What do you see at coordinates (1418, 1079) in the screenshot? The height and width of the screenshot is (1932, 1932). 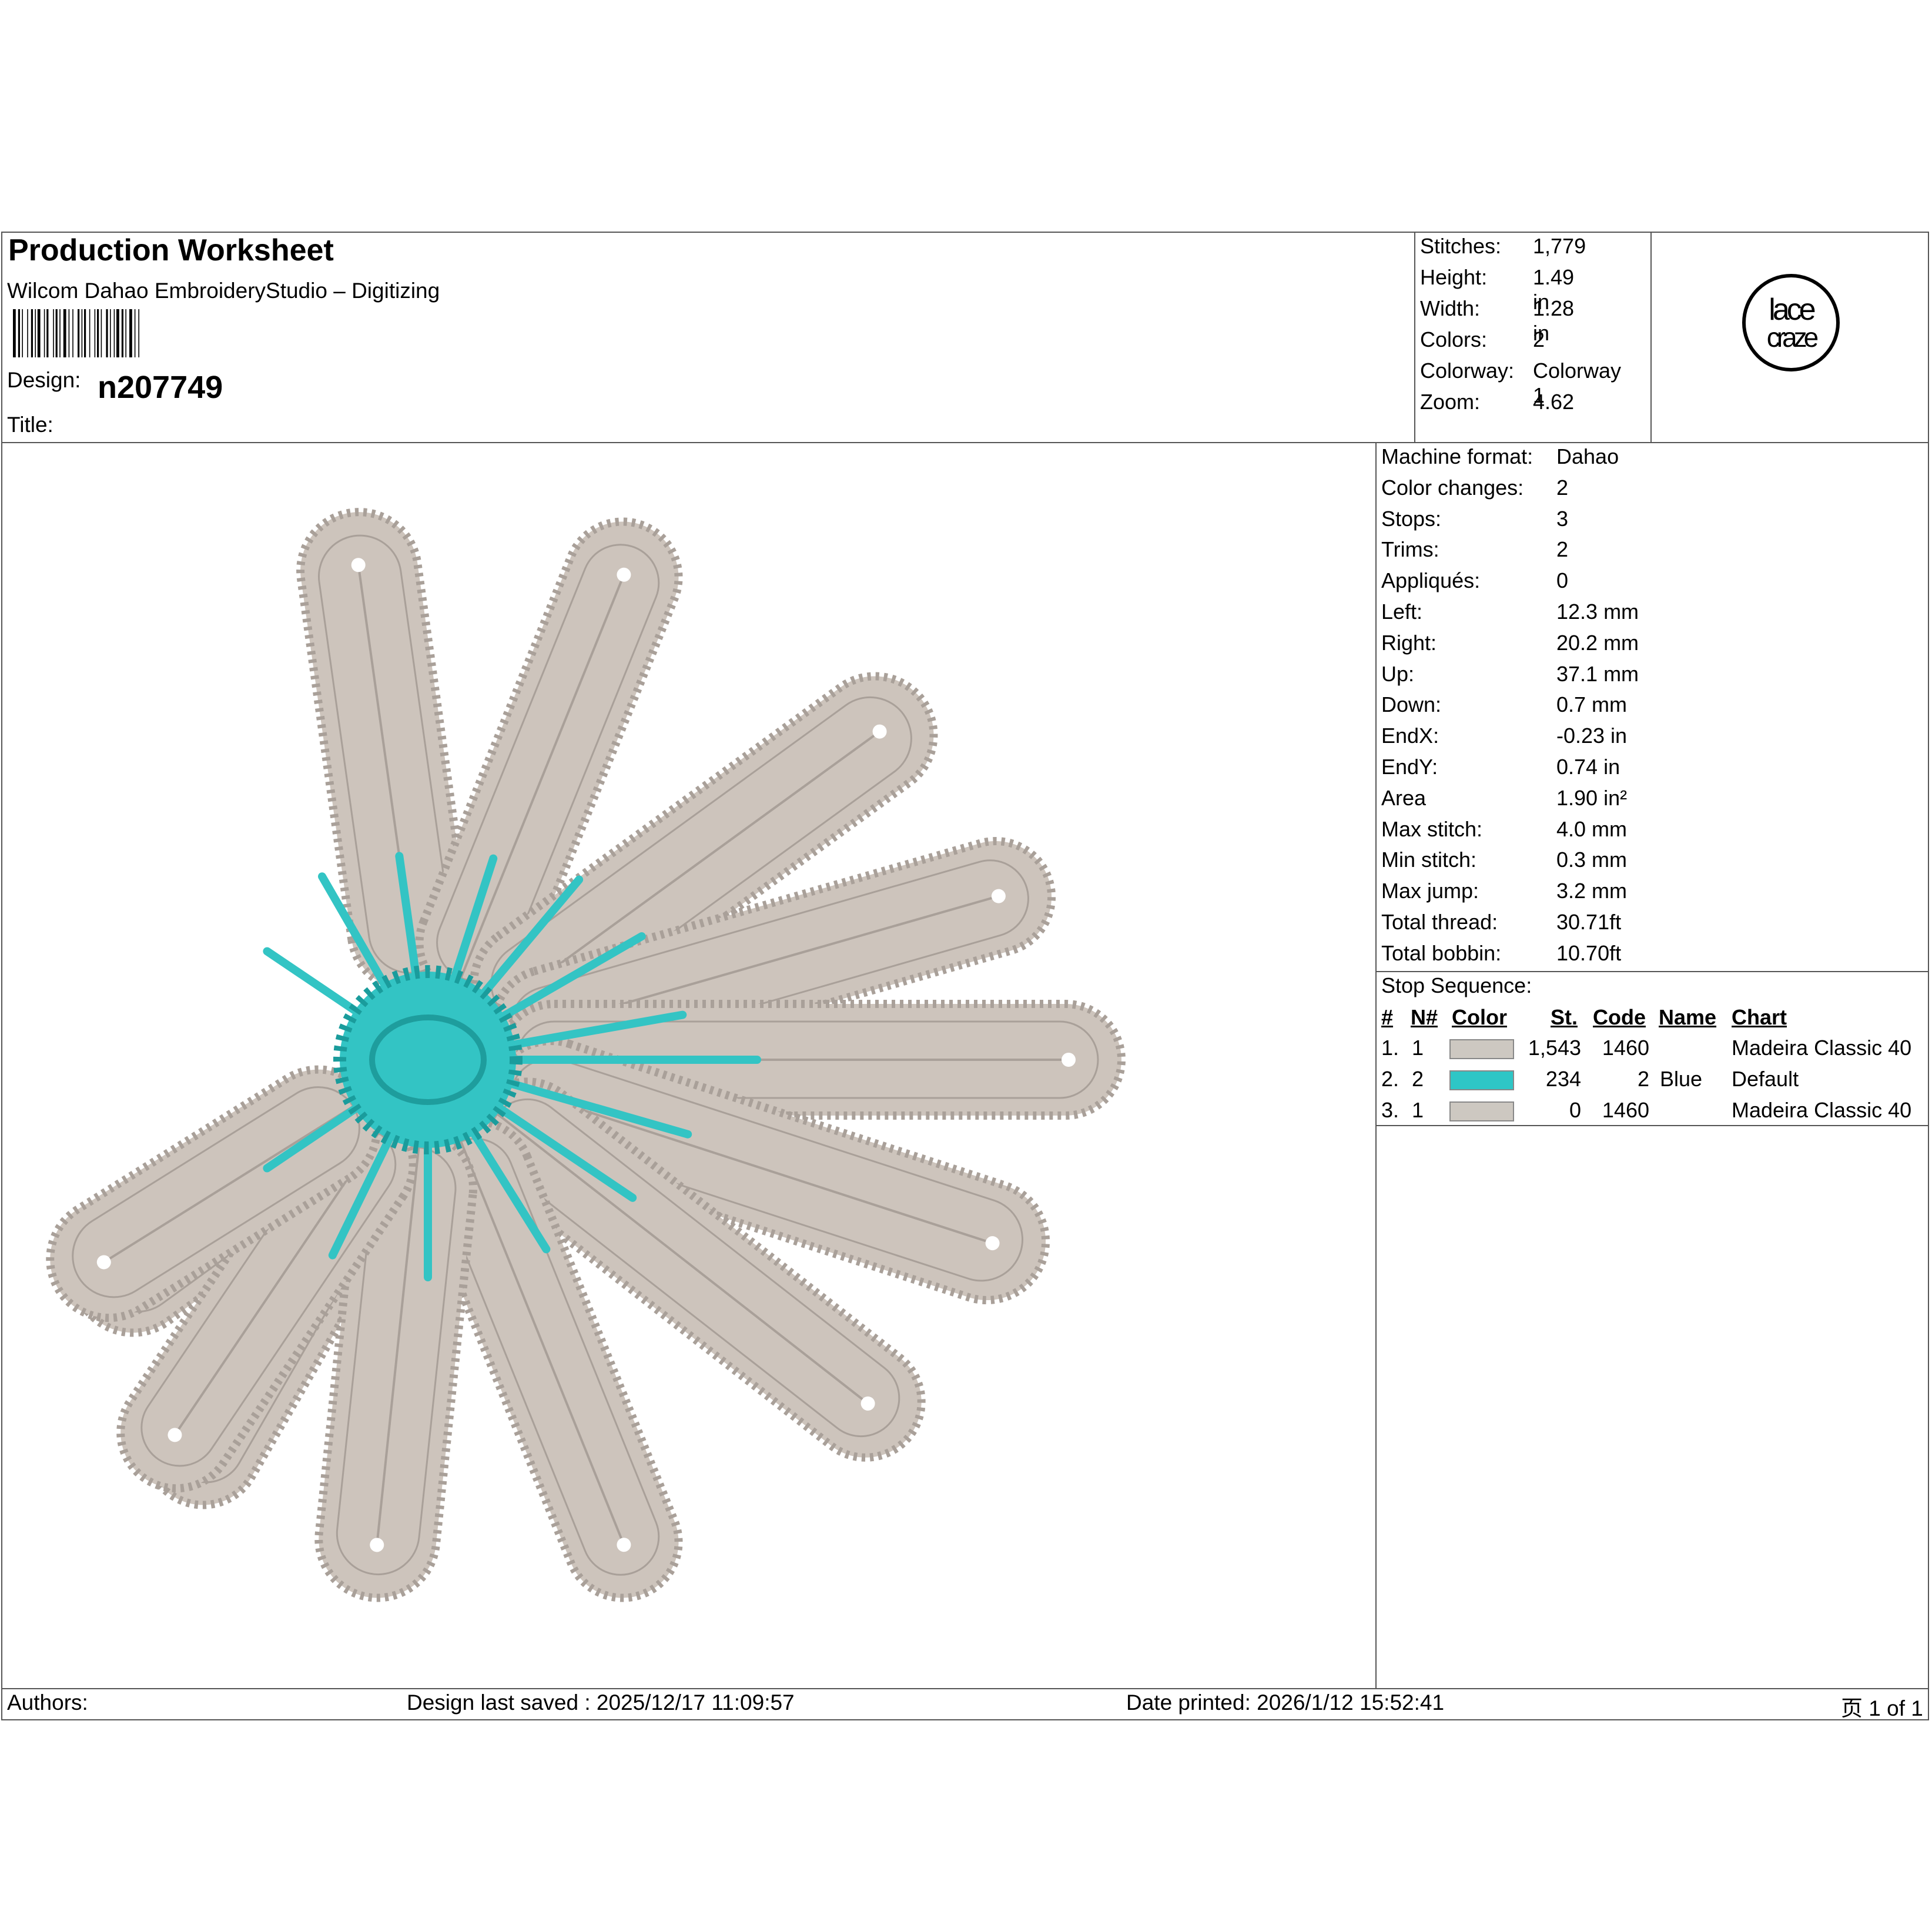 I see `stop-row-needle: 2` at bounding box center [1418, 1079].